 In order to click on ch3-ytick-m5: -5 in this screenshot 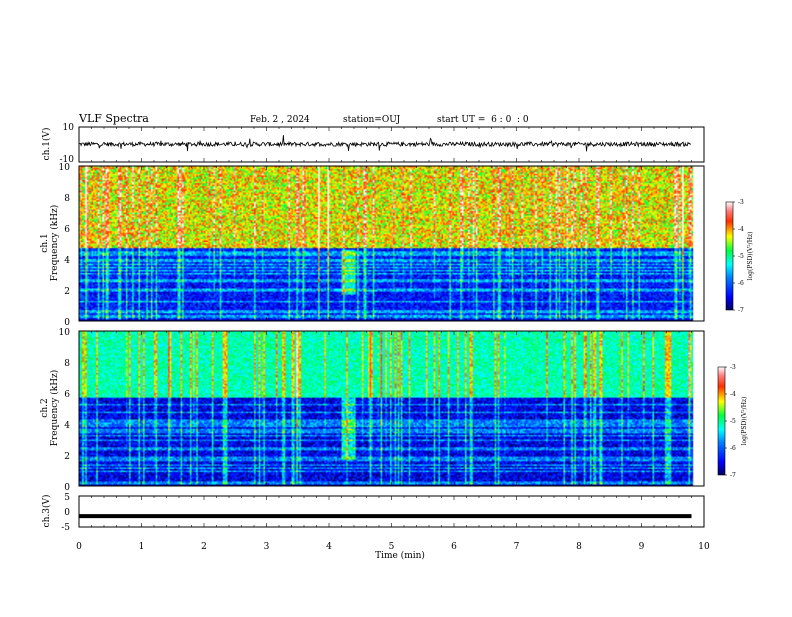, I will do `click(65, 528)`.